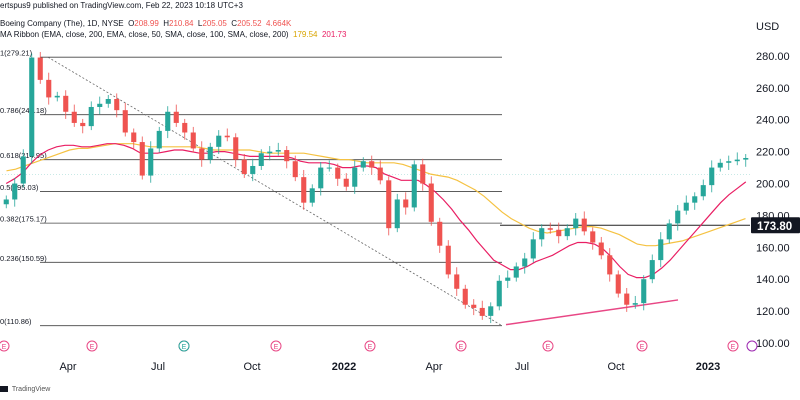  I want to click on y-tick-label: 220.00, so click(773, 153).